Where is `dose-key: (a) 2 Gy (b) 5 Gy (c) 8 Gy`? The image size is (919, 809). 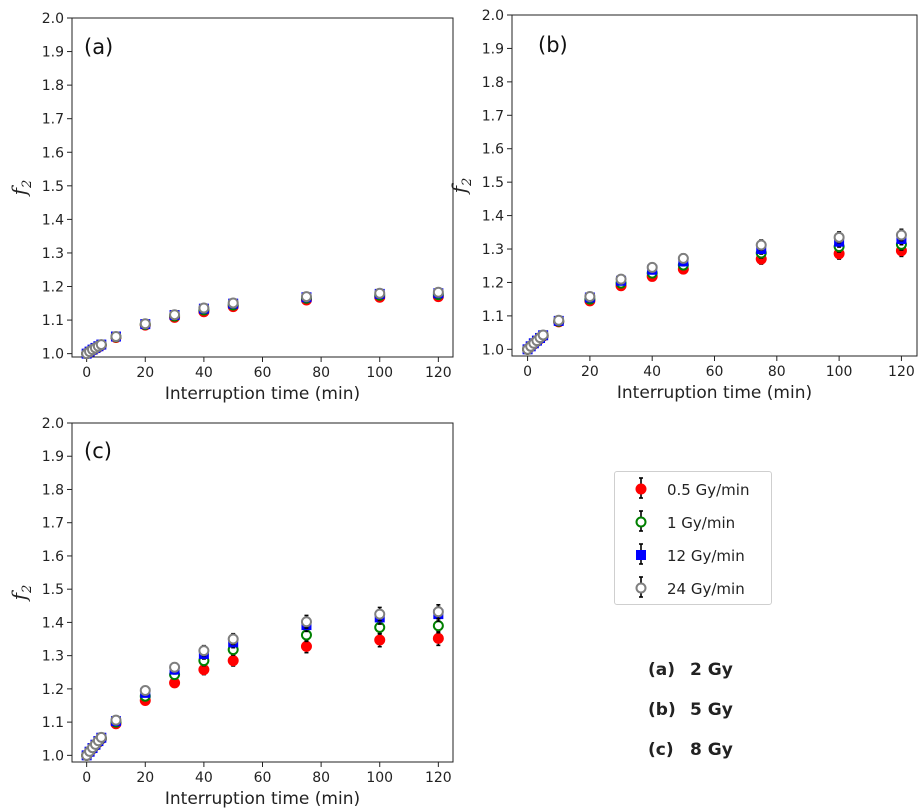 dose-key: (a) 2 Gy (b) 5 Gy (c) 8 Gy is located at coordinates (690, 720).